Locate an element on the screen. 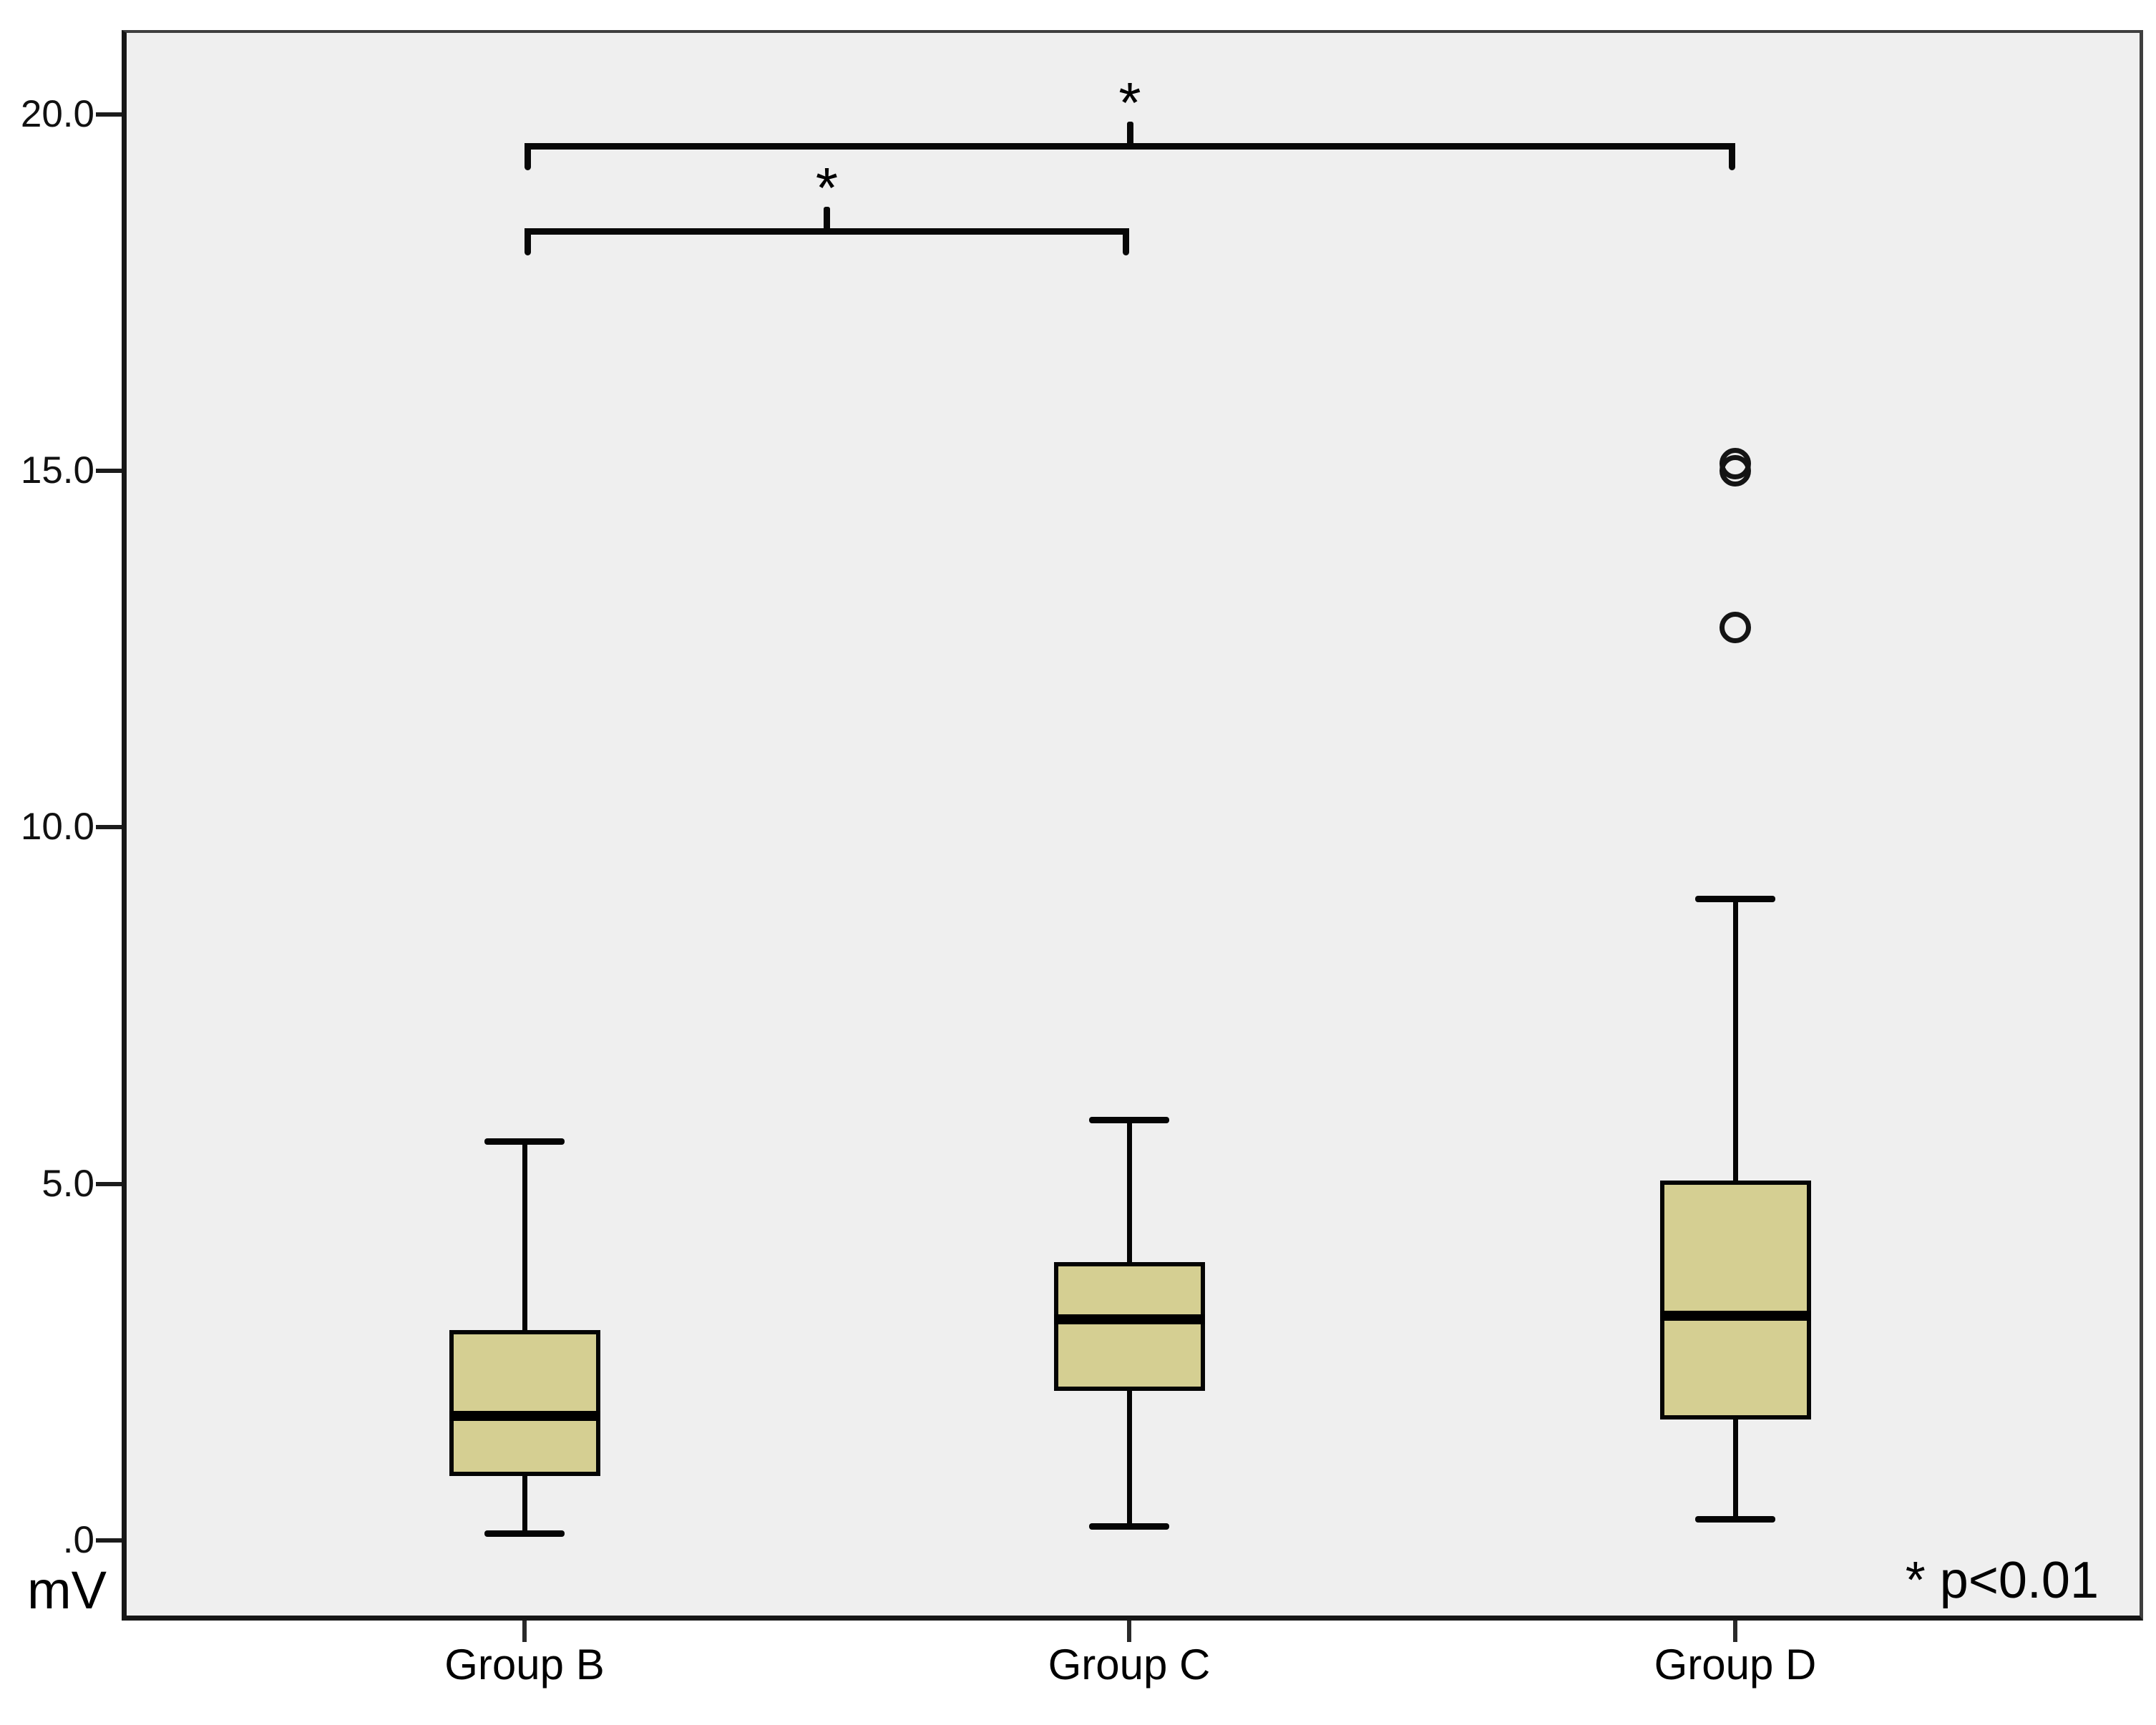 The width and height of the screenshot is (2156, 1725). x-category-label: Group D is located at coordinates (1735, 1665).